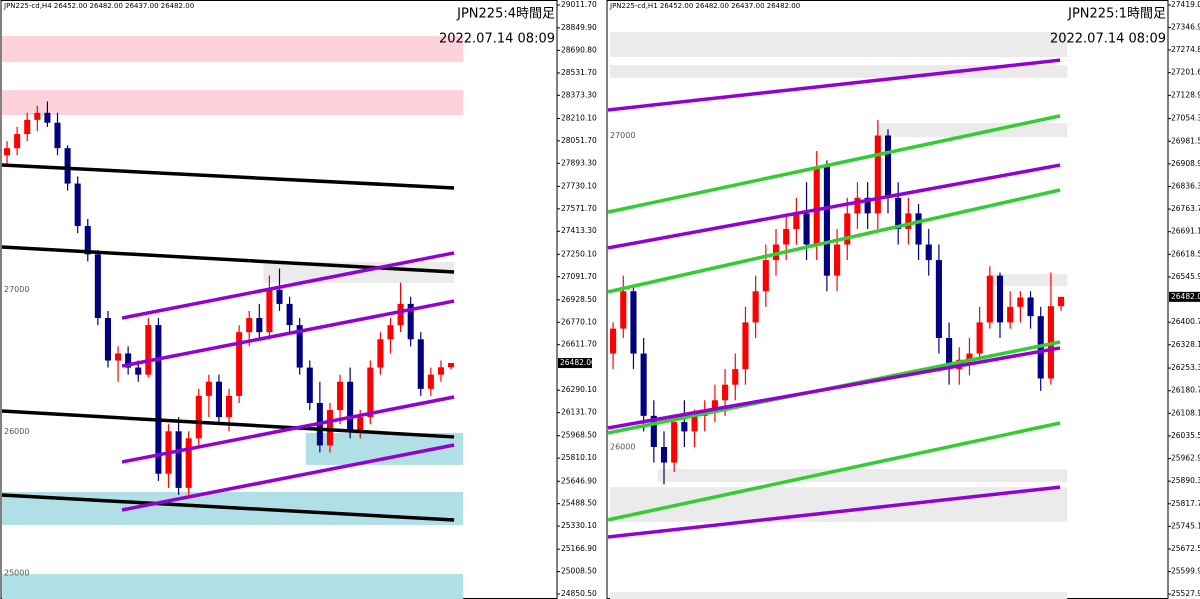 Image resolution: width=1200 pixels, height=599 pixels. What do you see at coordinates (579, 344) in the screenshot?
I see `y-tick-label: 26611.70` at bounding box center [579, 344].